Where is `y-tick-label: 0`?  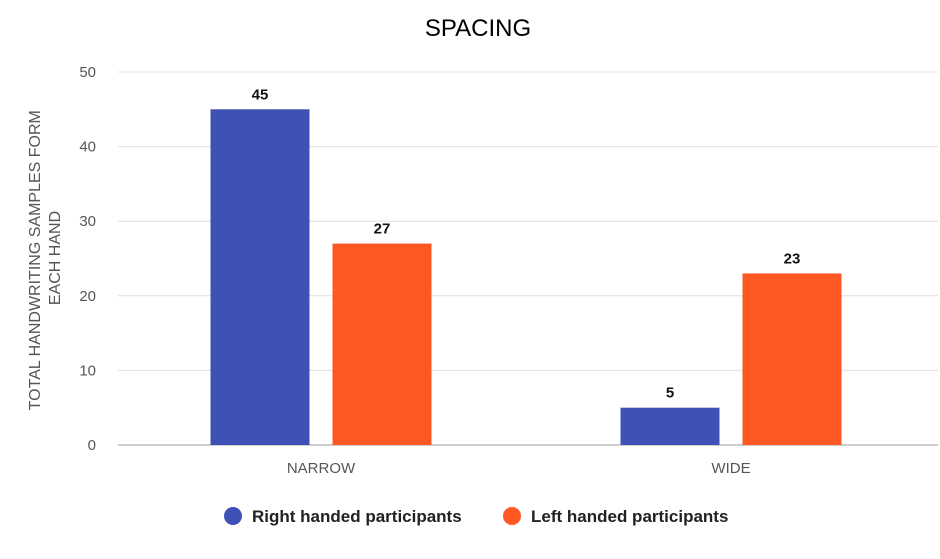
y-tick-label: 0 is located at coordinates (92, 445).